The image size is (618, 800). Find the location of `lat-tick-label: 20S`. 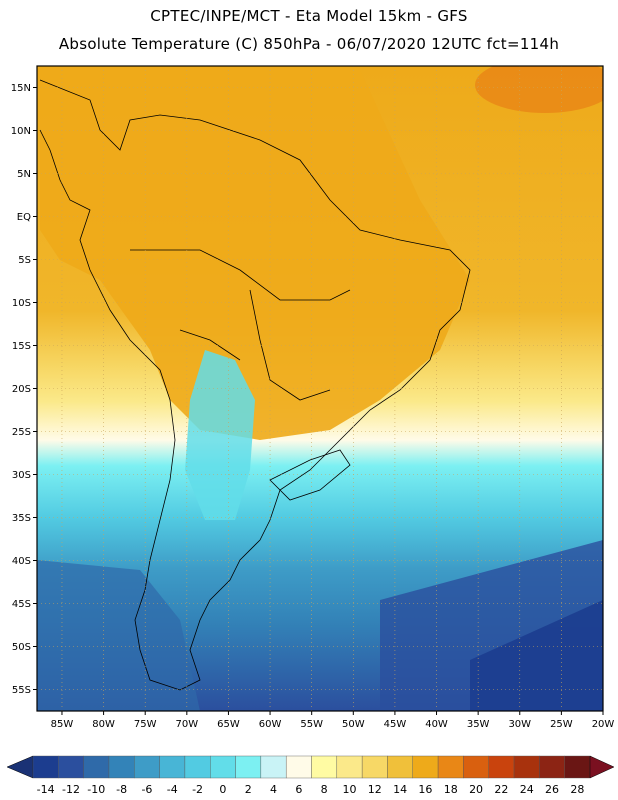

lat-tick-label: 20S is located at coordinates (21, 389).